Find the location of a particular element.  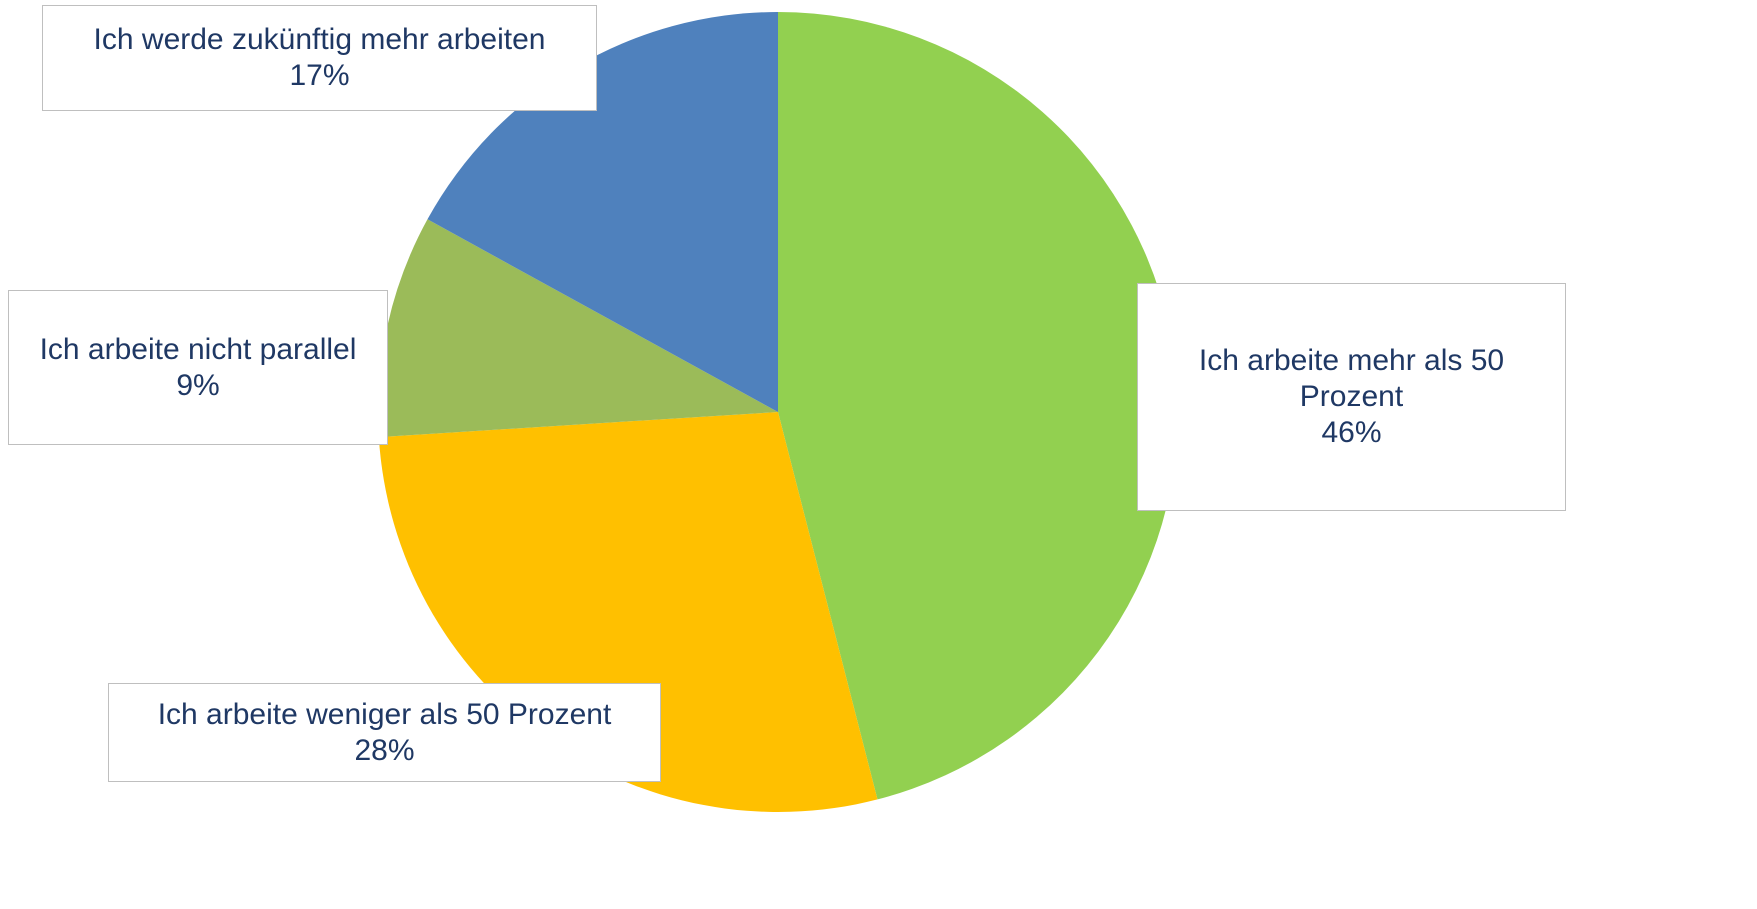

data-label: Ich arbeite nicht parallel 9% is located at coordinates (198, 367).